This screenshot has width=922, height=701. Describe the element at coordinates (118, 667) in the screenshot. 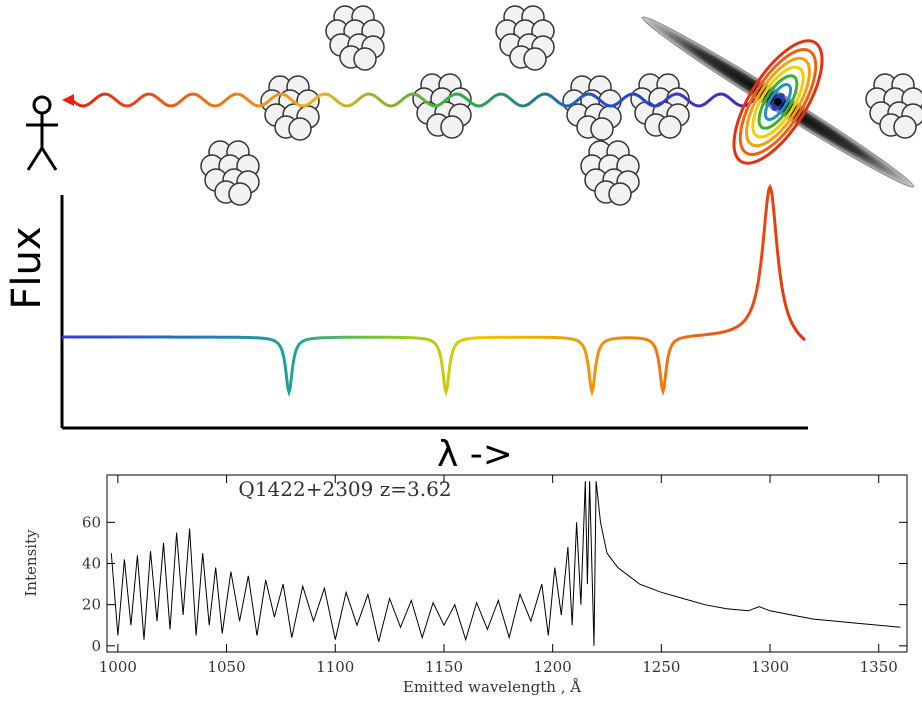

I see `x-tick-label: 1000` at that location.